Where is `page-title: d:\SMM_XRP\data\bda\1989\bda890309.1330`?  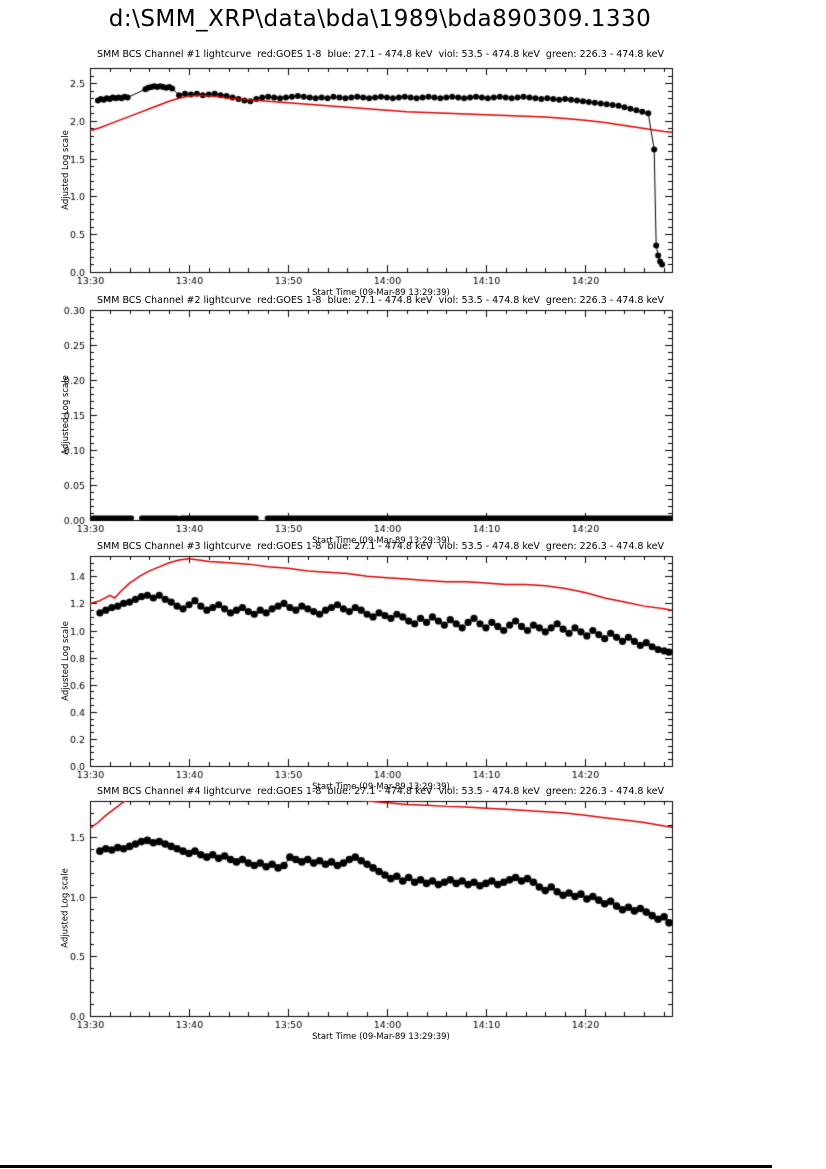
page-title: d:\SMM_XRP\data\bda\1989\bda890309.1330 is located at coordinates (380, 19).